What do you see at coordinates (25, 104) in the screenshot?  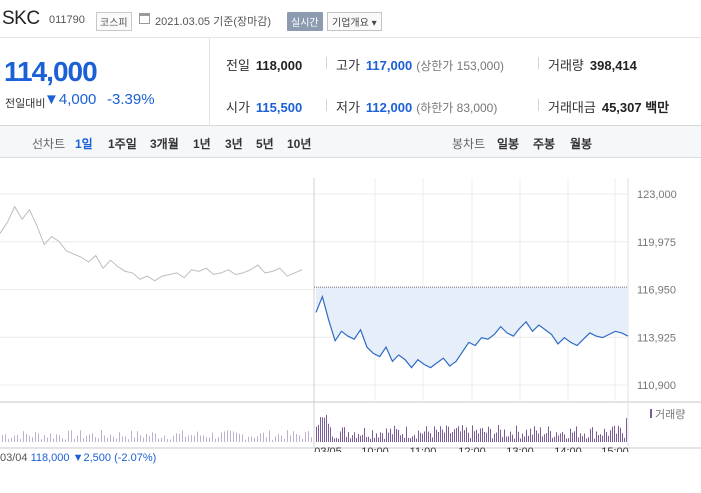 I see `change-label: 전일대비` at bounding box center [25, 104].